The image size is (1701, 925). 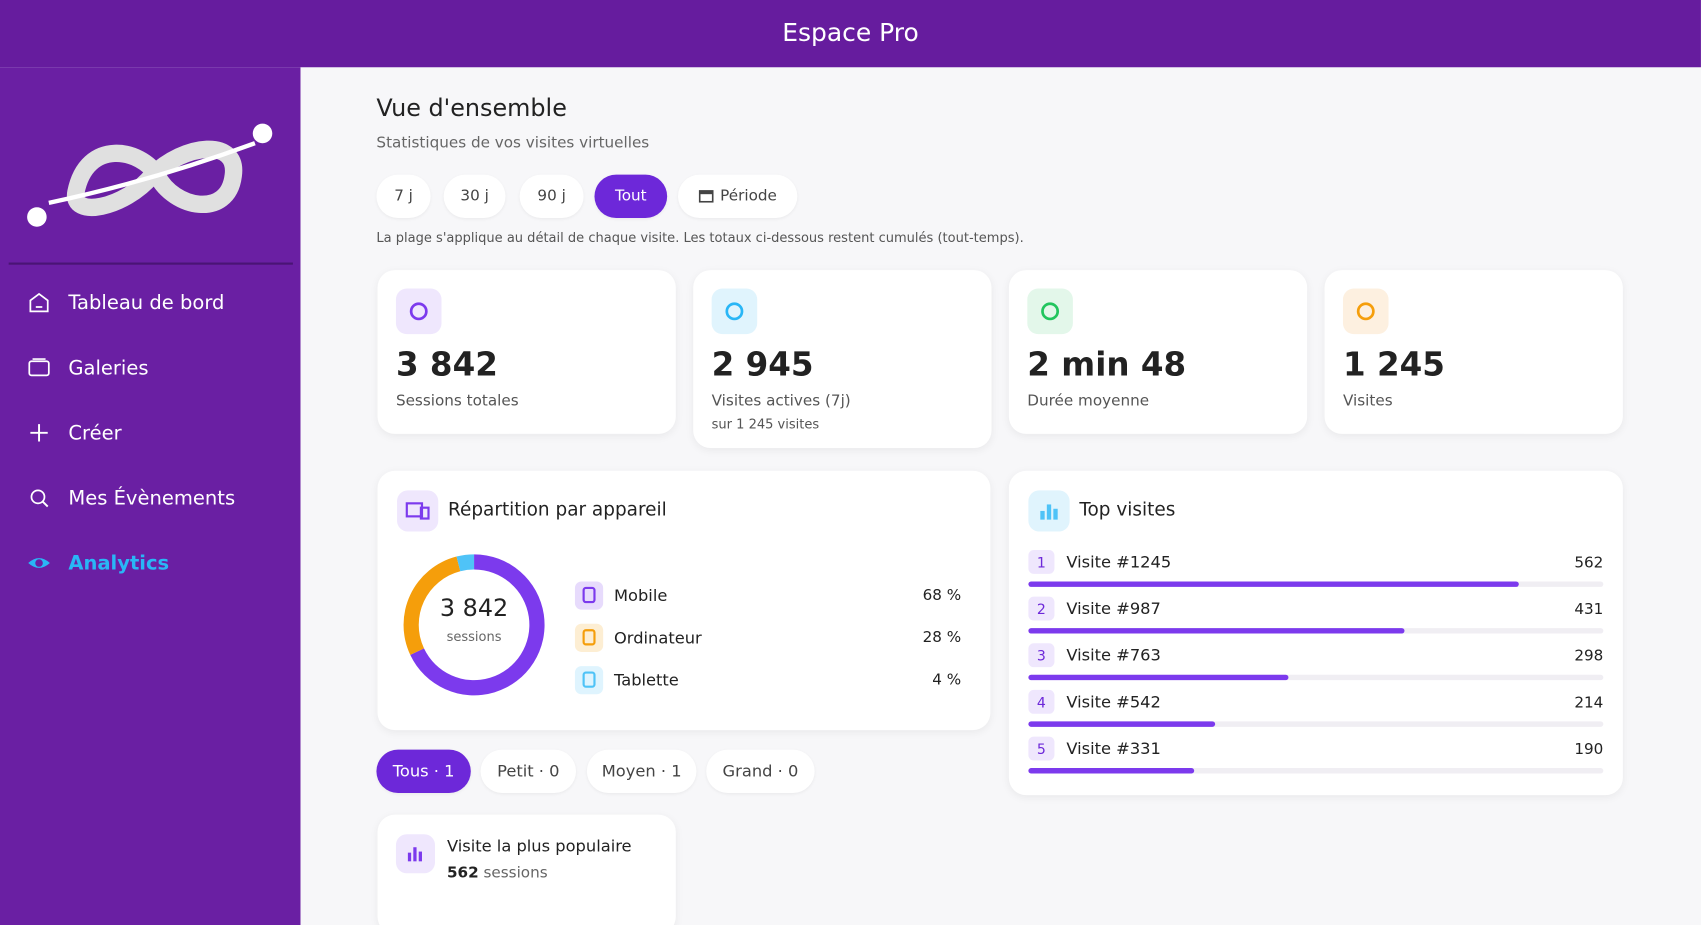 I want to click on nav-item: Galeries, so click(x=87, y=368).